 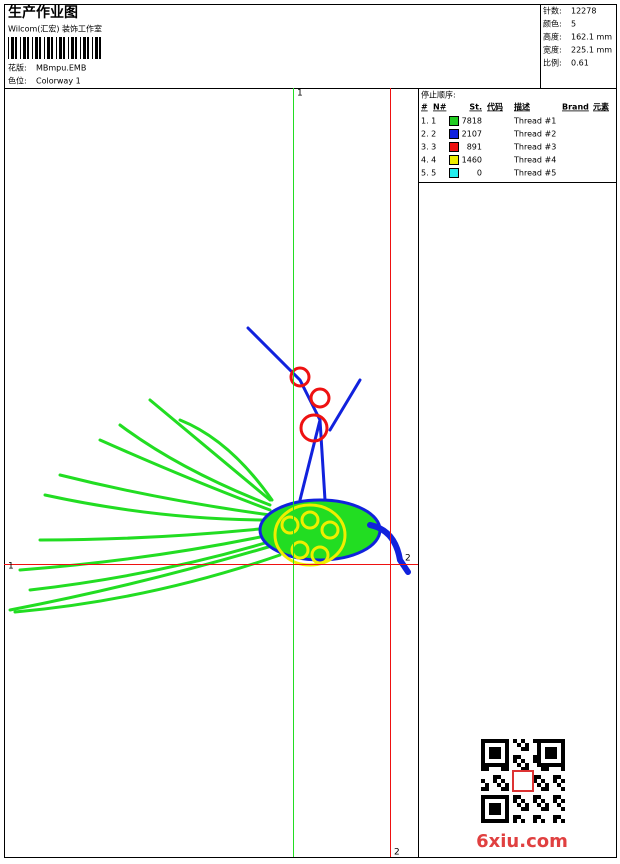 I want to click on column-header: Brand, so click(x=575, y=107).